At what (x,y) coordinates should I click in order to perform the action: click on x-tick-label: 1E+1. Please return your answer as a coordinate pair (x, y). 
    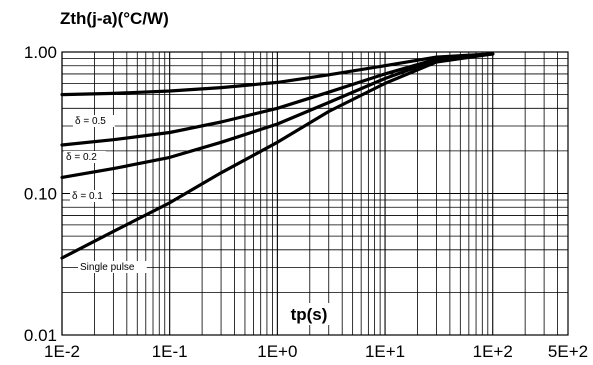
    Looking at the image, I should click on (385, 351).